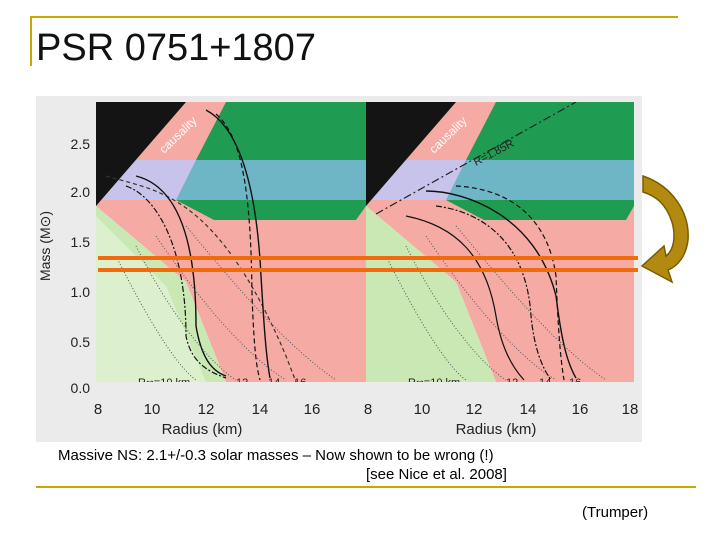 The image size is (720, 540). I want to click on curved-arrow-icon, so click(664, 229).